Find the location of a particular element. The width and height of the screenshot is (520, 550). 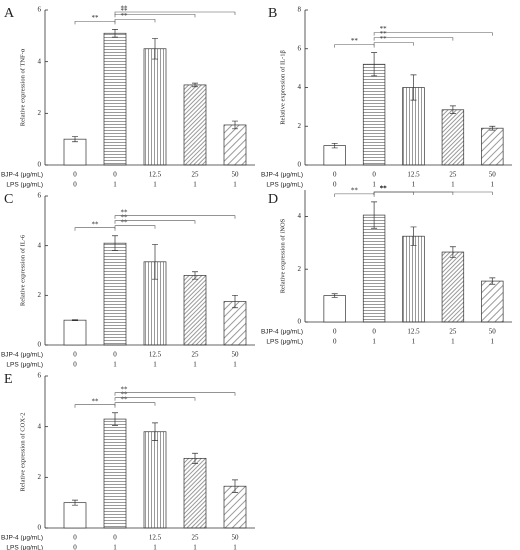

y-axis-label: Relative expression of COX-2 is located at coordinates (22, 452).